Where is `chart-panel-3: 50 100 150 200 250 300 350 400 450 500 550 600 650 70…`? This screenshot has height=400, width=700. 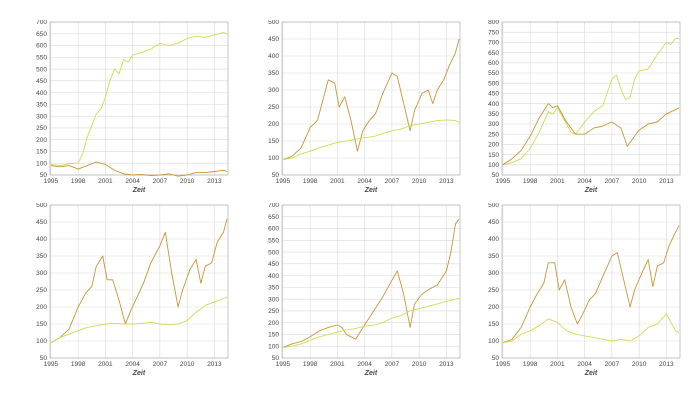 chart-panel-3: 50 100 150 200 250 300 350 400 450 500 550 600 650 70… is located at coordinates (584, 107).